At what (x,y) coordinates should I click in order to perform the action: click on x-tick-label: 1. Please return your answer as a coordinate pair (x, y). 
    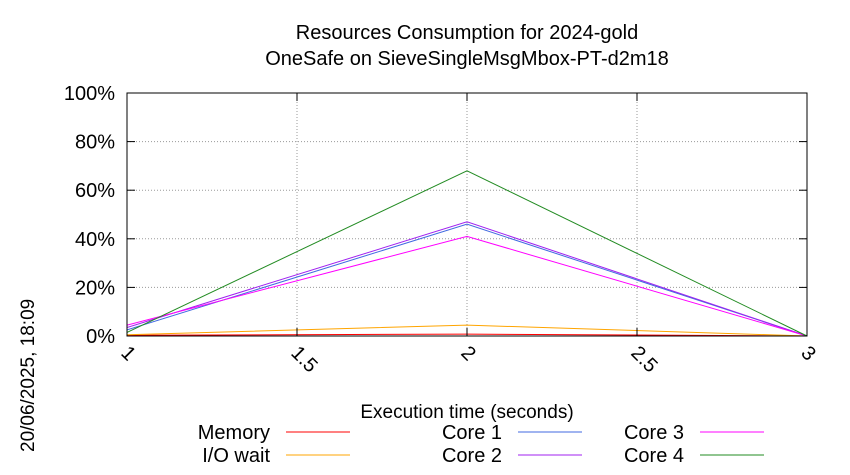
    Looking at the image, I should click on (127, 353).